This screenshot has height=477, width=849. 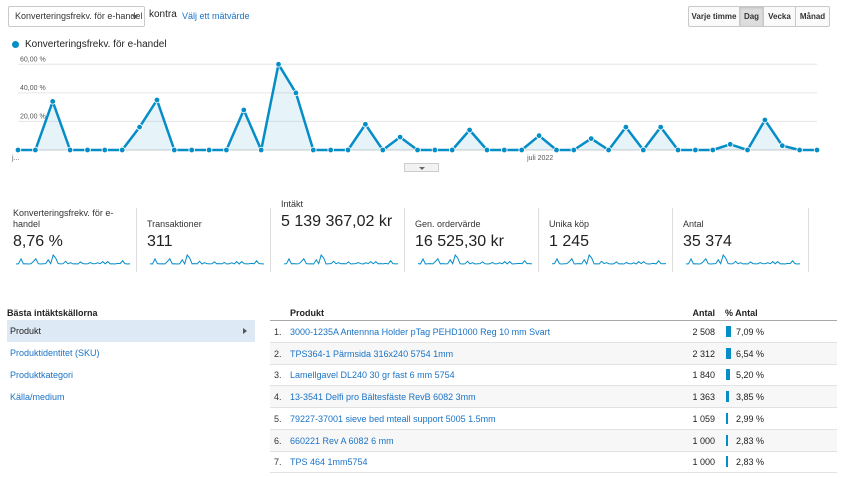 I want to click on y-tick-label: 40,00 %, so click(x=33, y=88).